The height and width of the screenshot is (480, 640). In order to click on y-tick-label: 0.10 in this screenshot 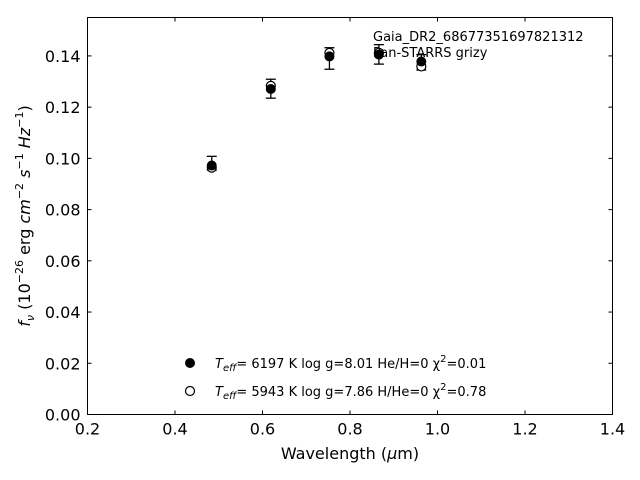, I will do `click(63, 158)`.